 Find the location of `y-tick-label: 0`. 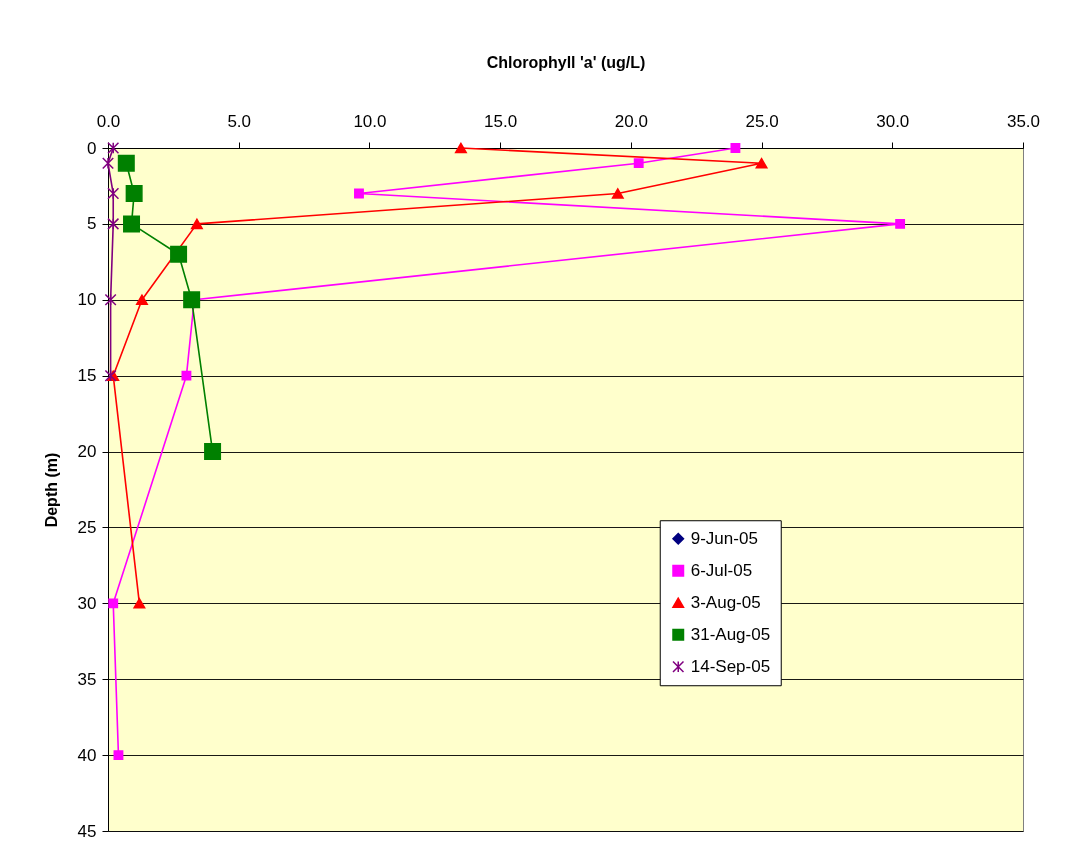

y-tick-label: 0 is located at coordinates (92, 148).